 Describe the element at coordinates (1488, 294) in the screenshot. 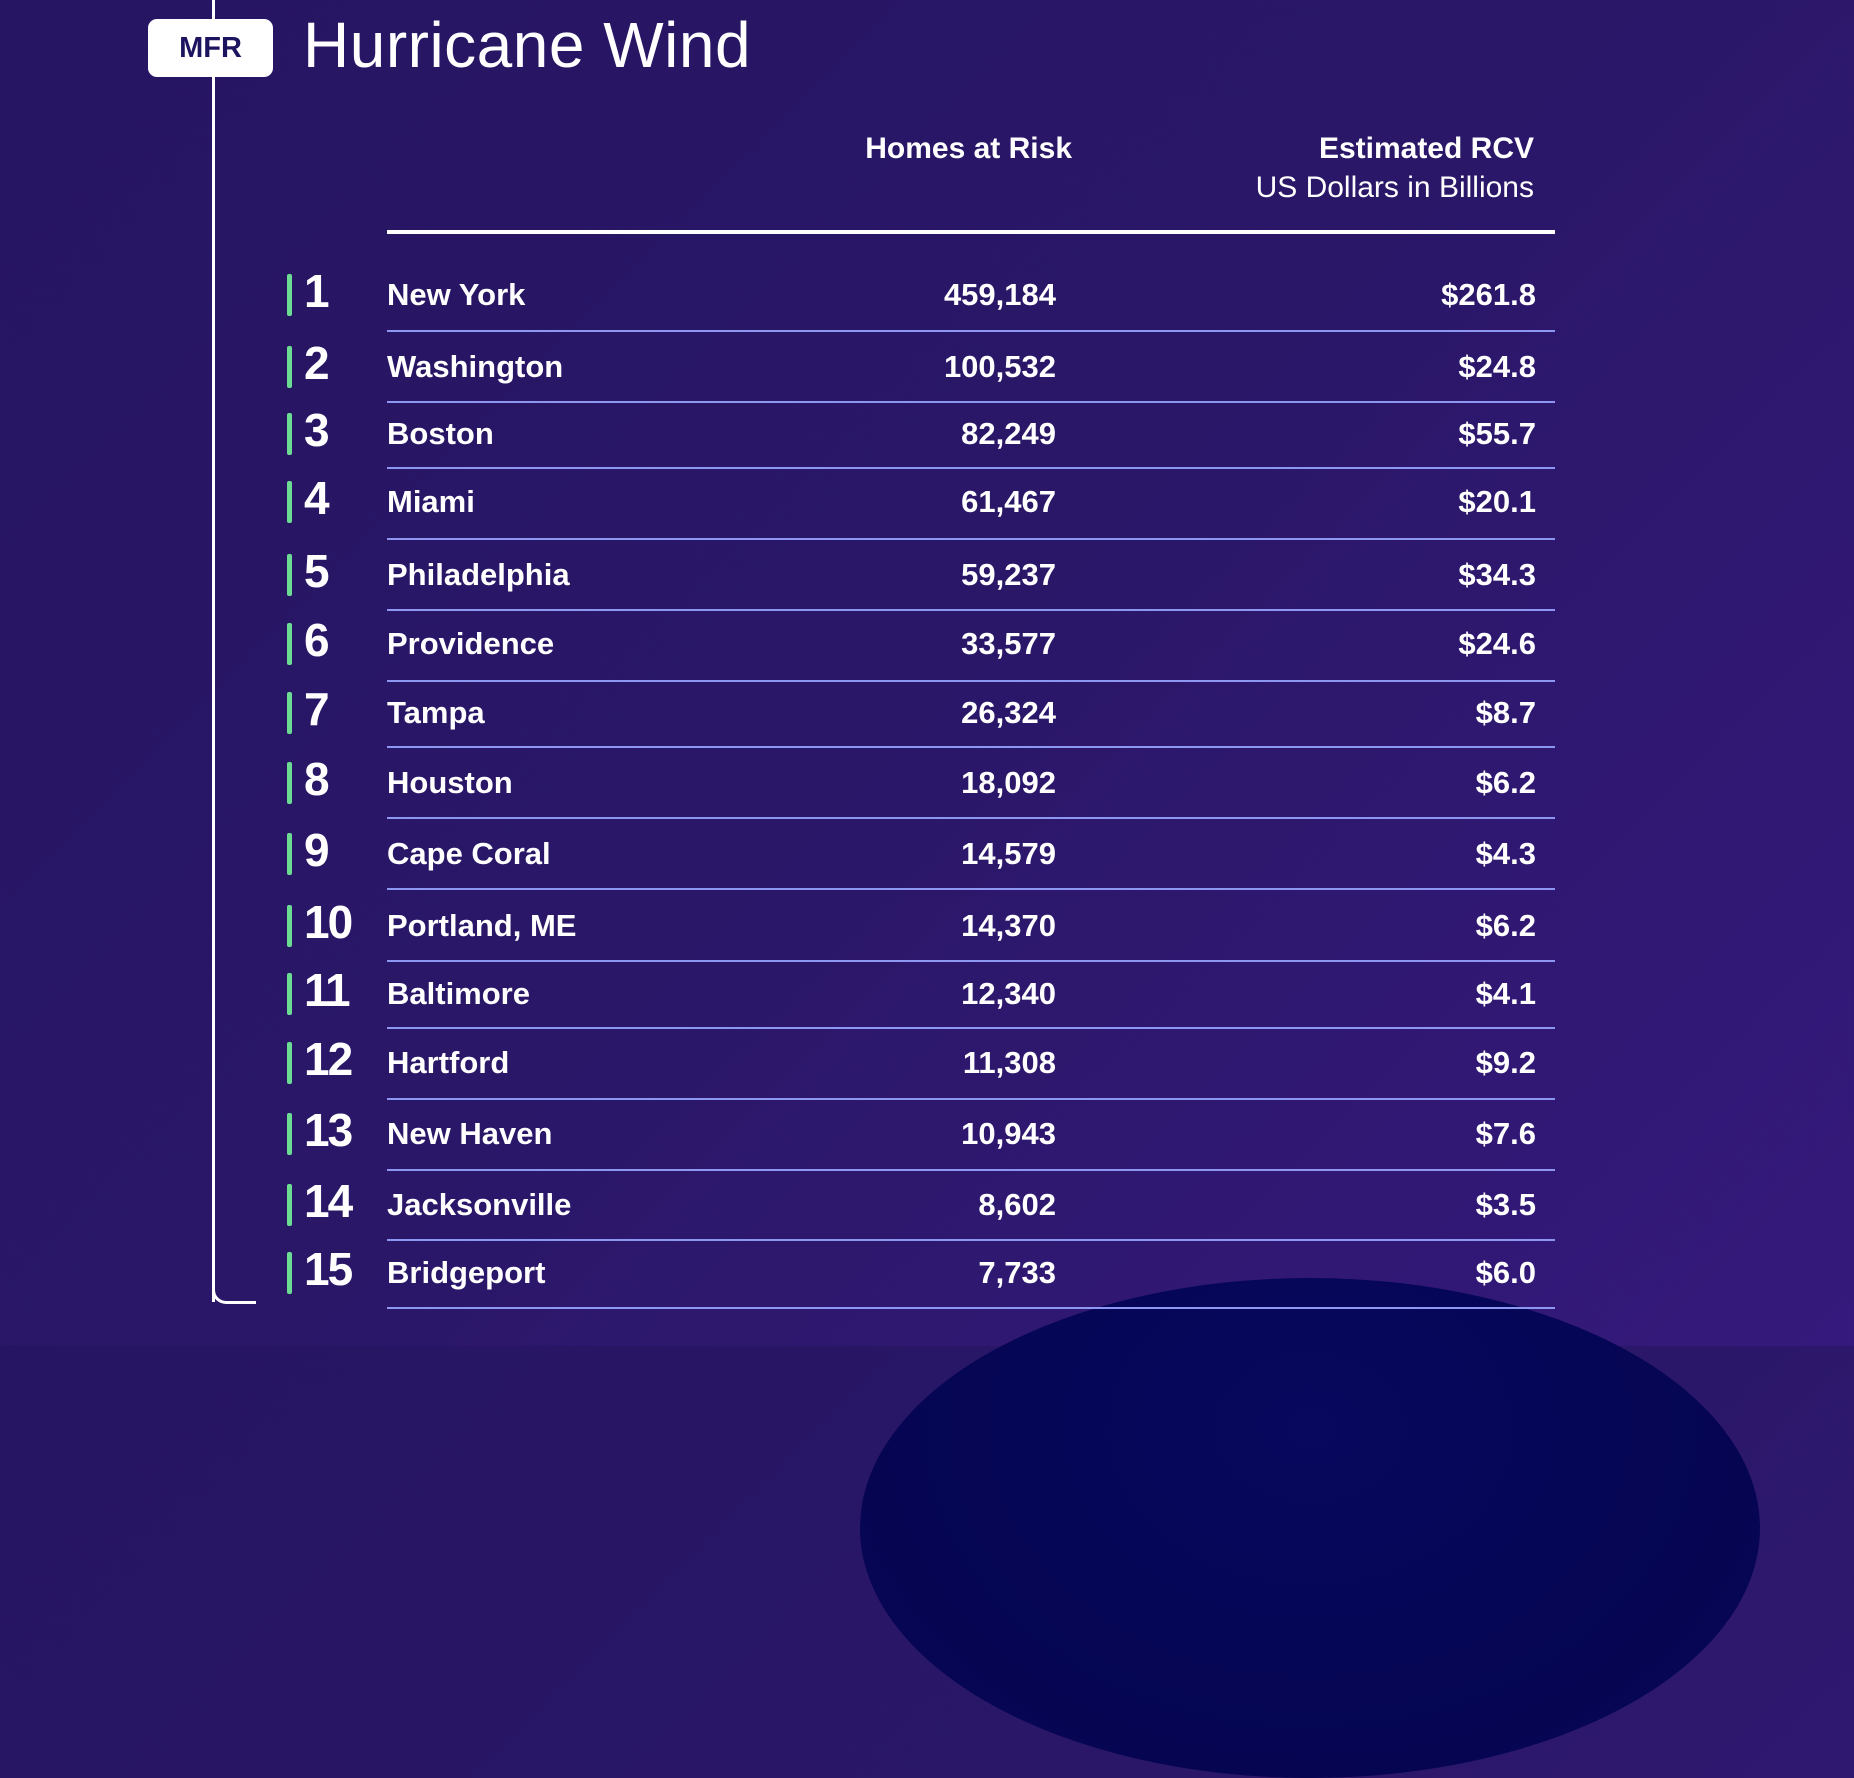

I see `estimated-rcv: $261.8` at that location.